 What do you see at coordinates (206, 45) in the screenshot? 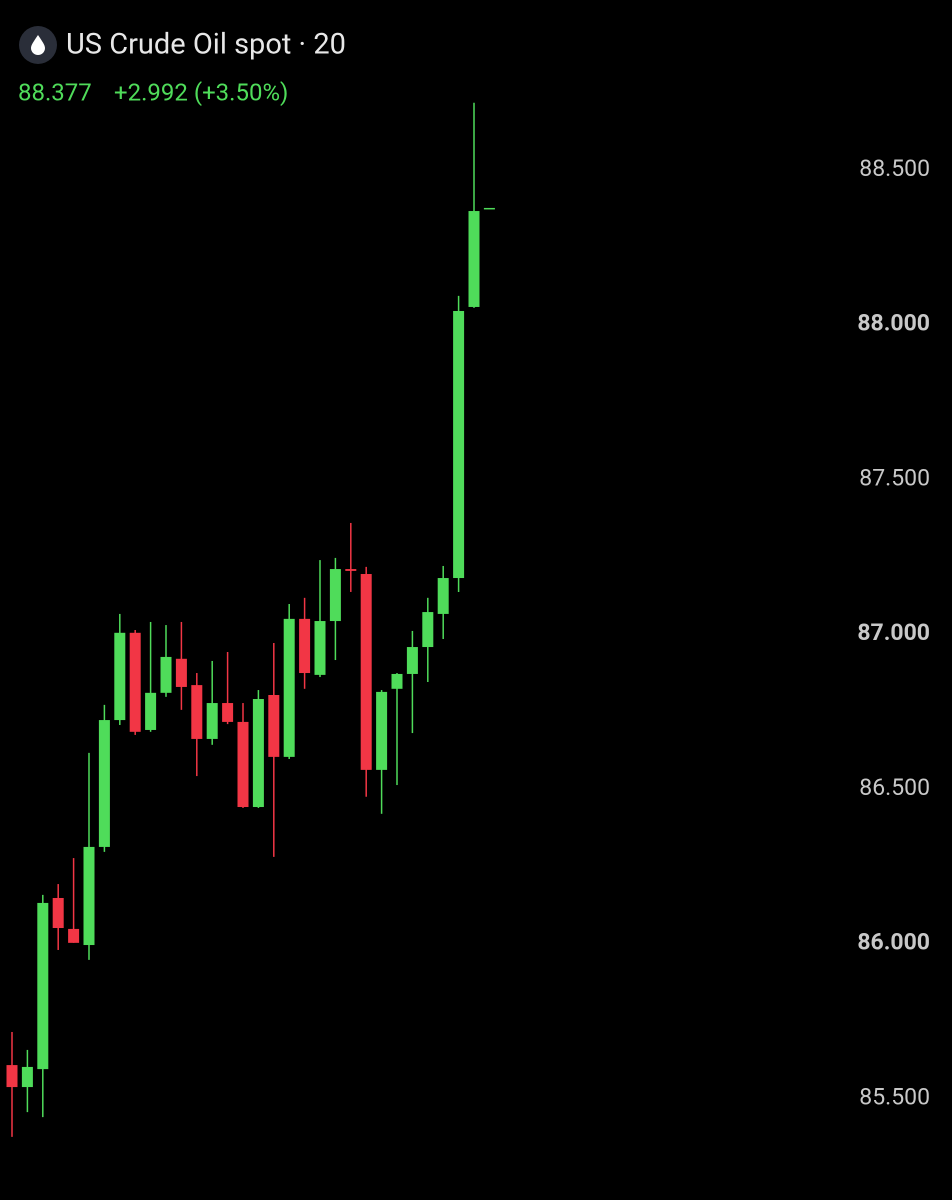
I see `chart-title: US Crude Oil spot · 20` at bounding box center [206, 45].